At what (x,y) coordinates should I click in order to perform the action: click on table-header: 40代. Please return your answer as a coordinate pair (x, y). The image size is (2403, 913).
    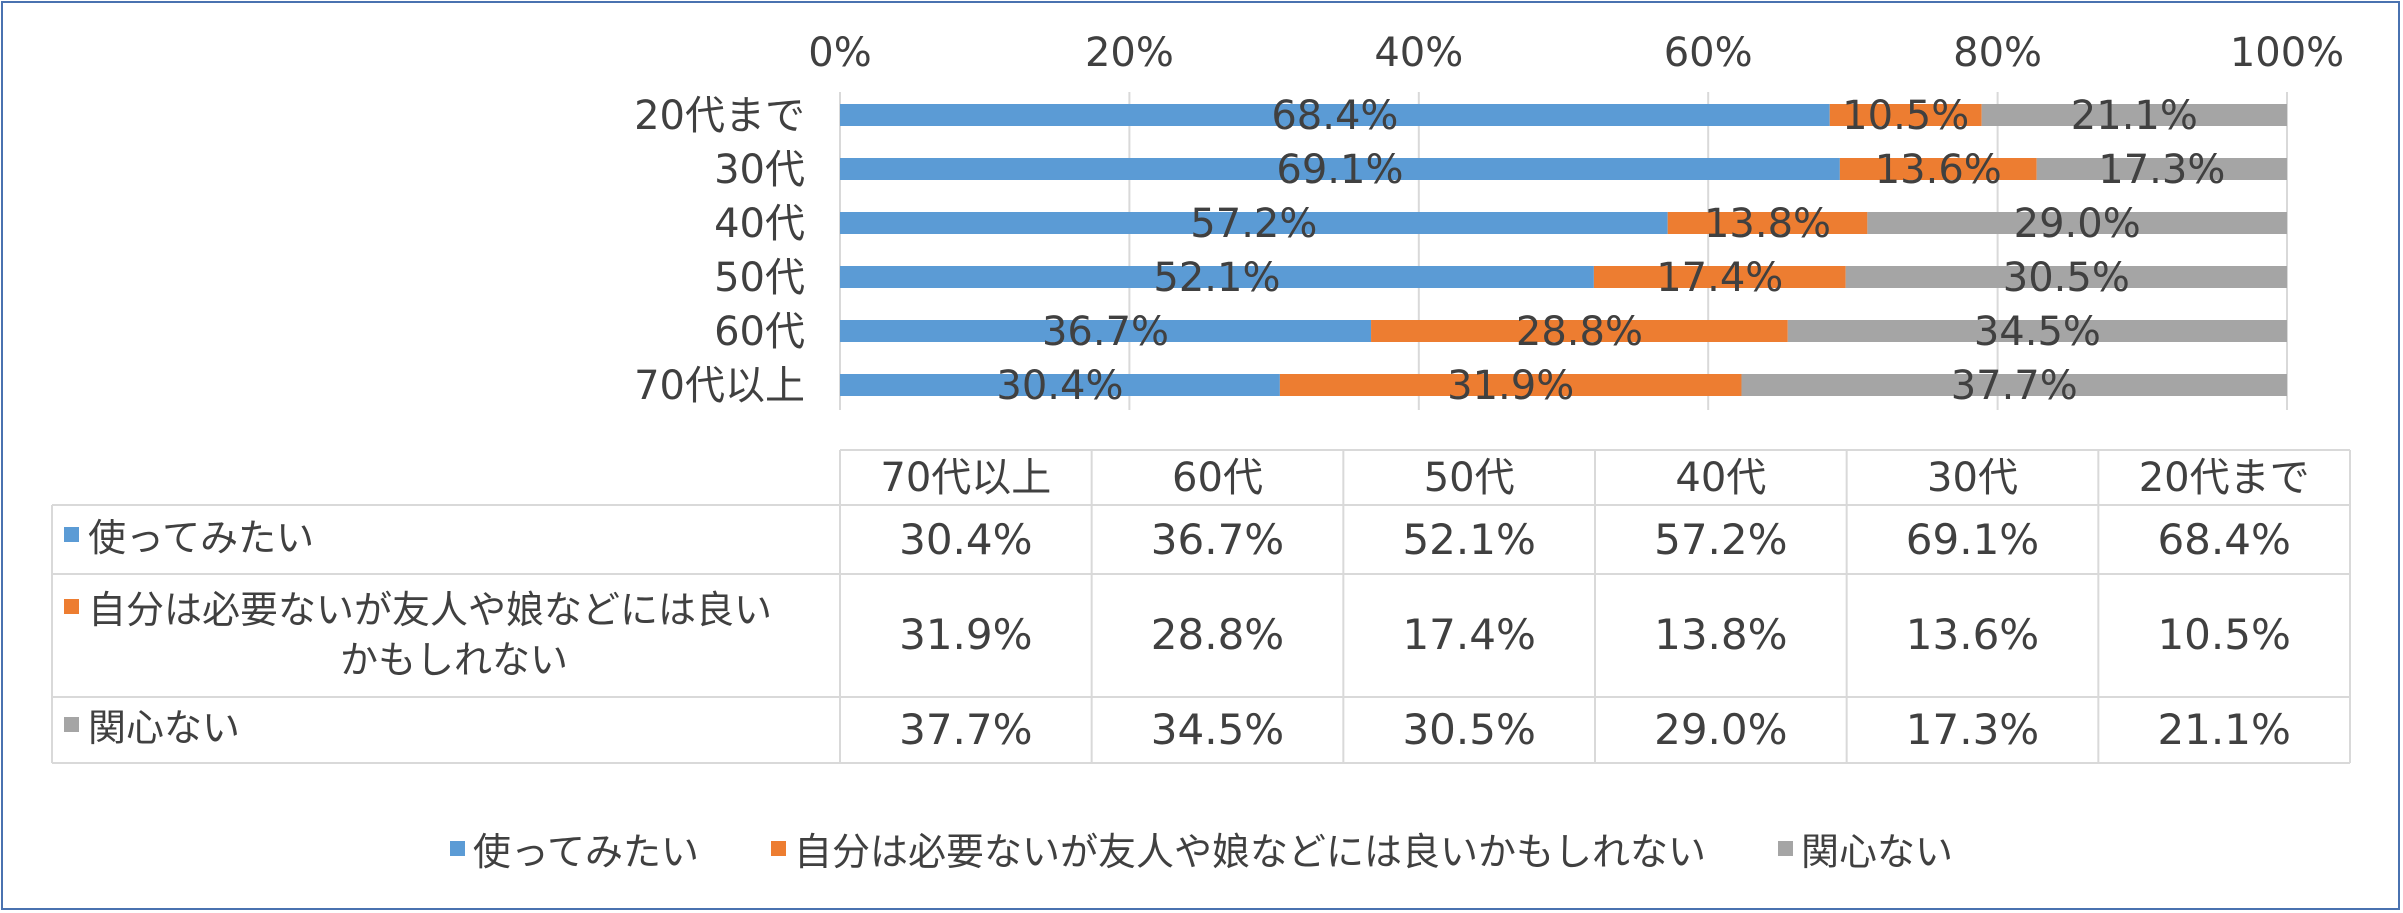
    Looking at the image, I should click on (1720, 478).